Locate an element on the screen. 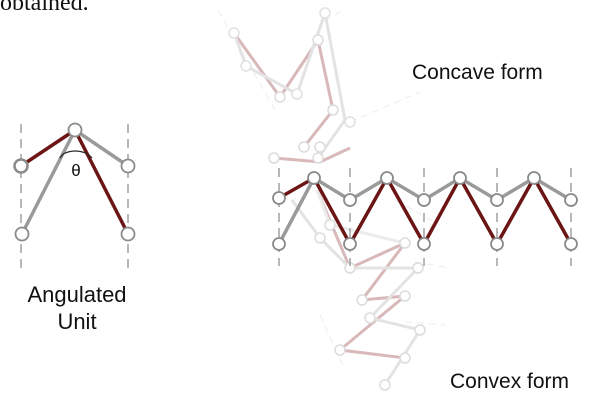  concave-form-label: Concave form is located at coordinates (477, 72).